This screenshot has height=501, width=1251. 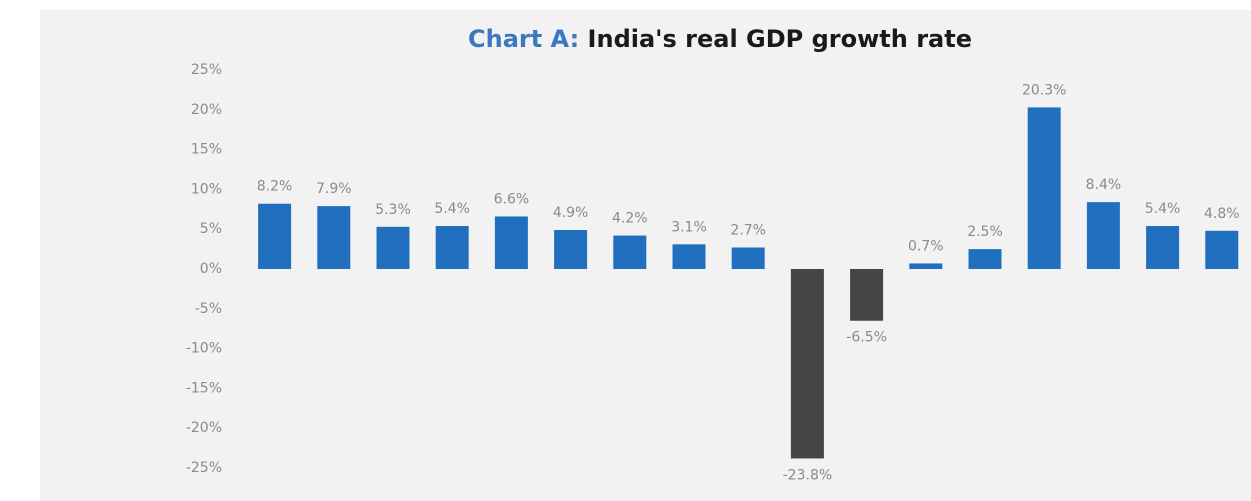 I want to click on y-tick-label: 10%, so click(x=206, y=189).